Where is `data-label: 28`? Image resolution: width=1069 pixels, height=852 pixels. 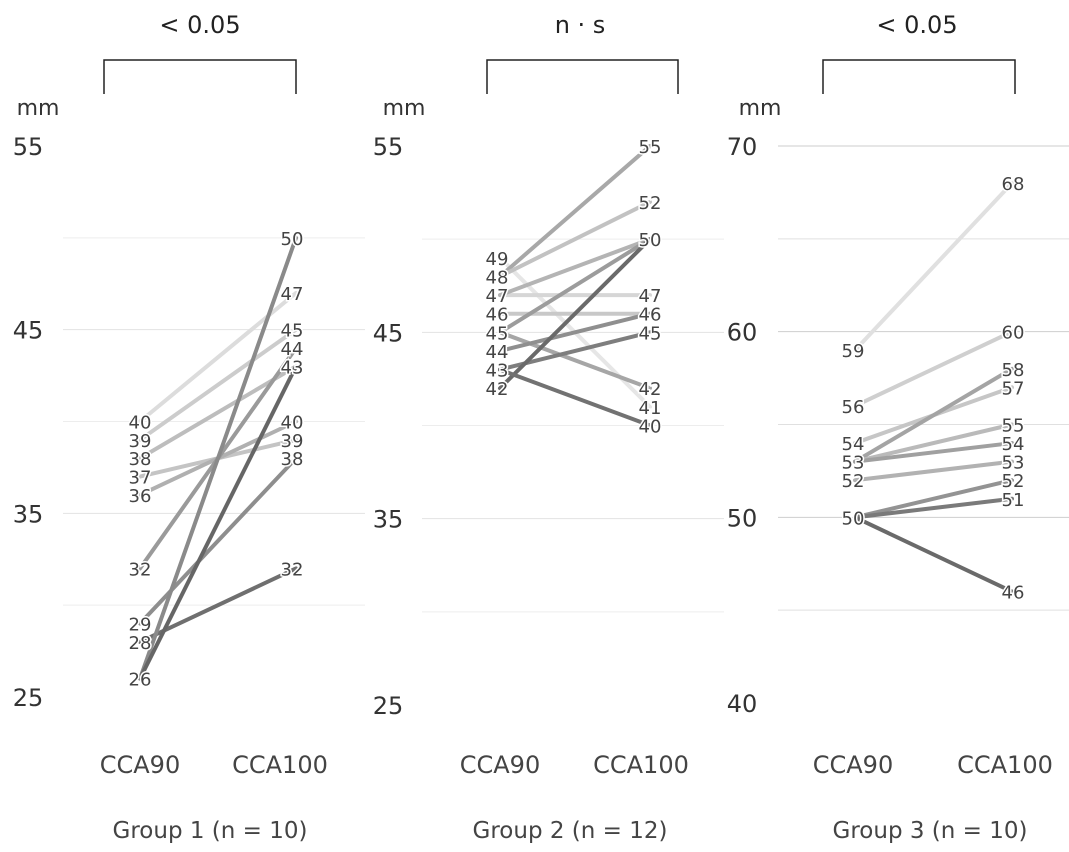
data-label: 28 is located at coordinates (140, 643).